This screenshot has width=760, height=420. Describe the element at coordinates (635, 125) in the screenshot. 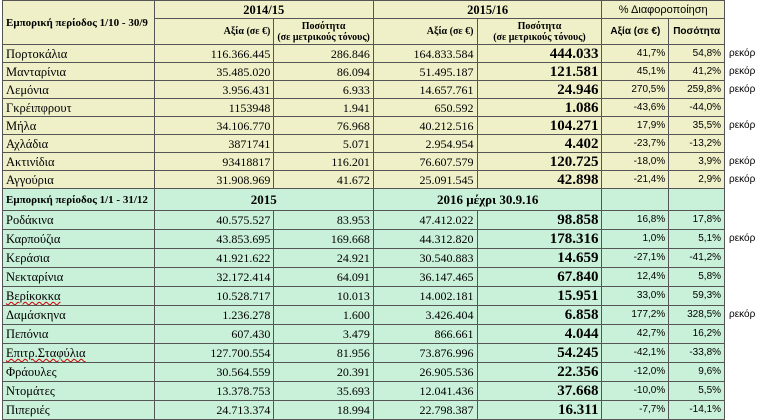

I see `pct-value-cell: 17,9%` at that location.